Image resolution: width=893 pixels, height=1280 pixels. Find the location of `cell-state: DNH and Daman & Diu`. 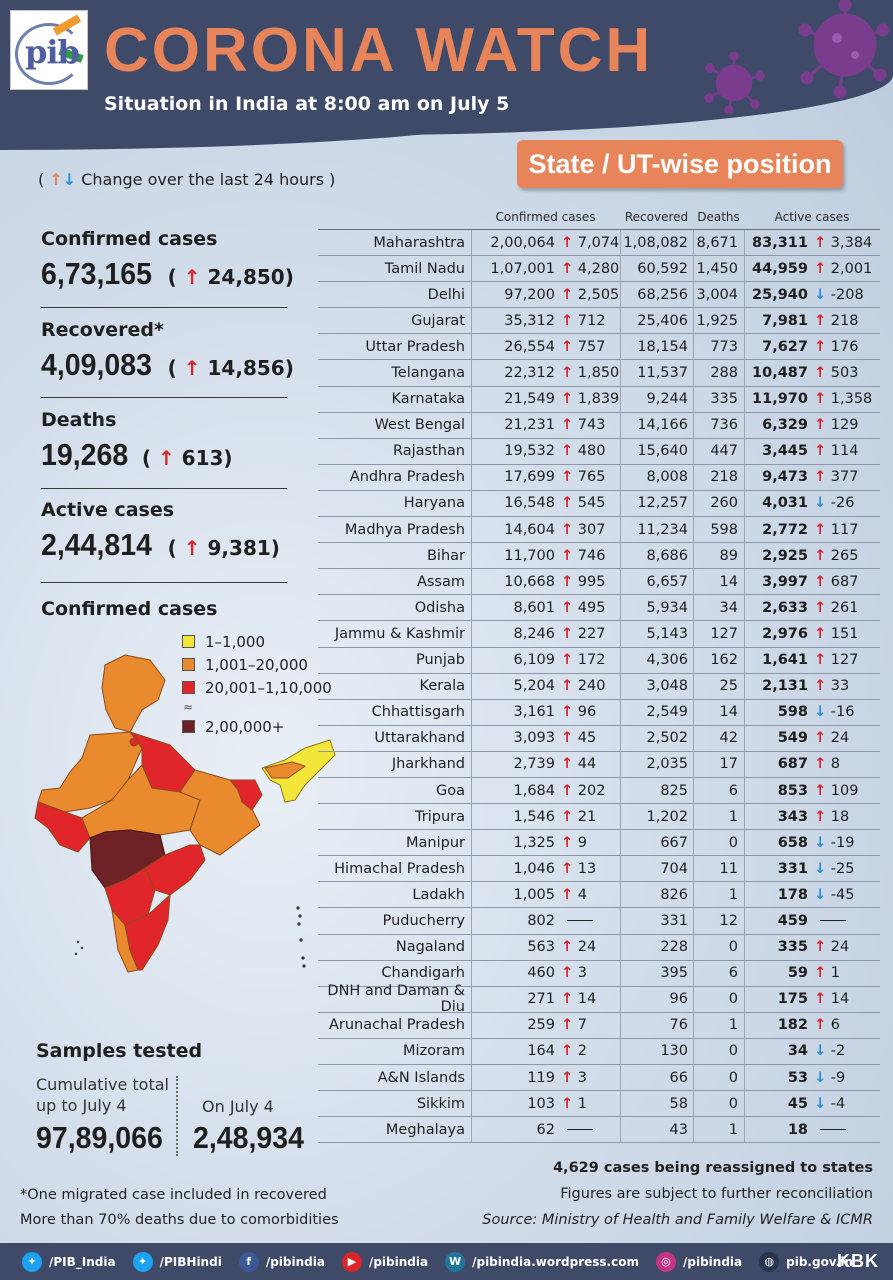

cell-state: DNH and Daman & Diu is located at coordinates (396, 999).